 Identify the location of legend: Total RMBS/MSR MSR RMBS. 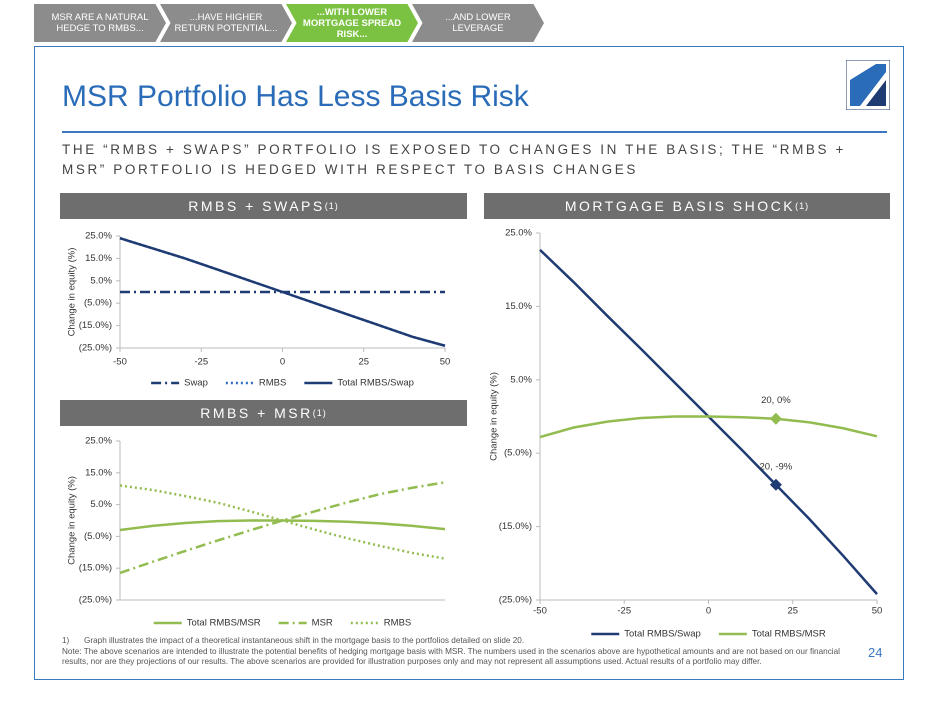
(282, 623).